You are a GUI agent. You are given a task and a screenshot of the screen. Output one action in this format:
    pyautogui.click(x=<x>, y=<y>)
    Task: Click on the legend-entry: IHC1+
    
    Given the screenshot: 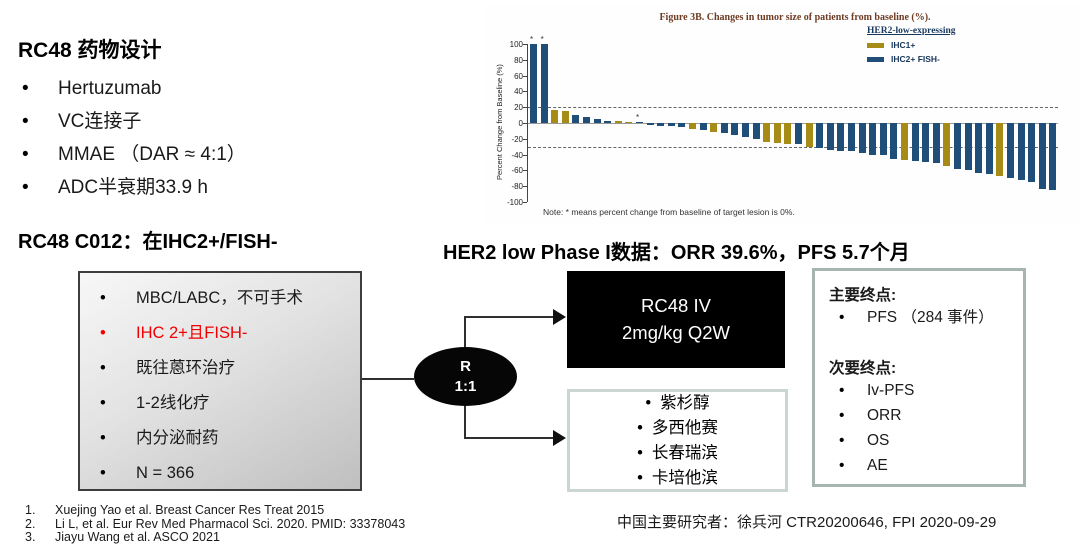 What is the action you would take?
    pyautogui.click(x=911, y=45)
    